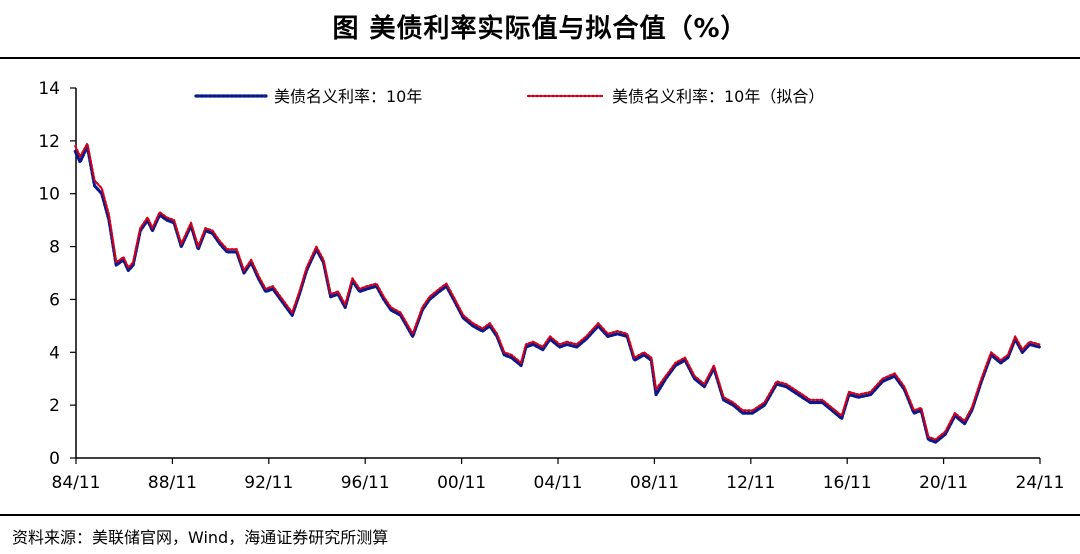 Image resolution: width=1080 pixels, height=554 pixels. Describe the element at coordinates (49, 195) in the screenshot. I see `y-tick-label: 10` at that location.